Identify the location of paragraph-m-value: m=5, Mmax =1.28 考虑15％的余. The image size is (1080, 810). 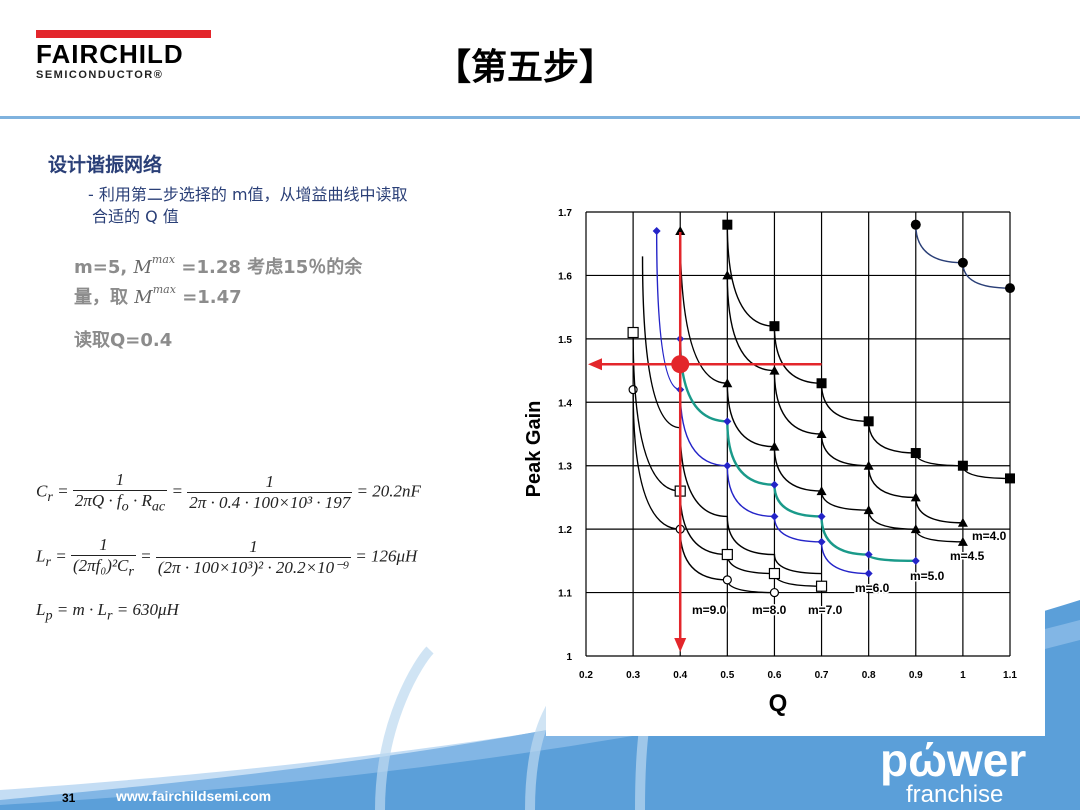
(218, 266).